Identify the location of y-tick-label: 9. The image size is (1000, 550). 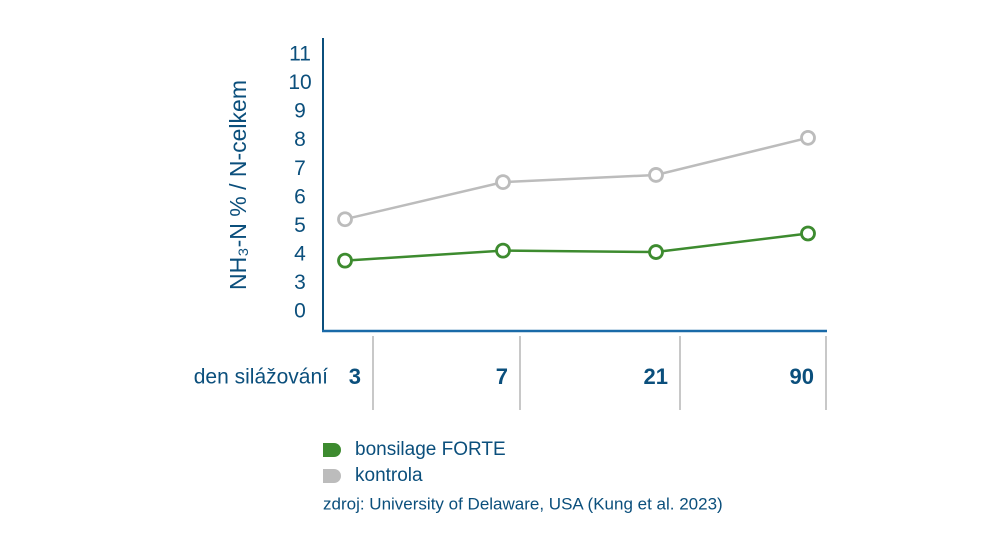
(300, 111).